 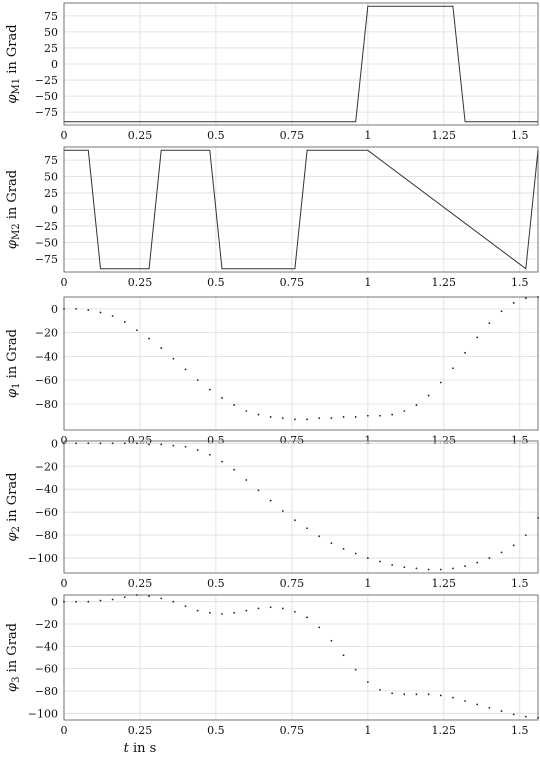 I want to click on x-axis-label: t in s, so click(x=140, y=748).